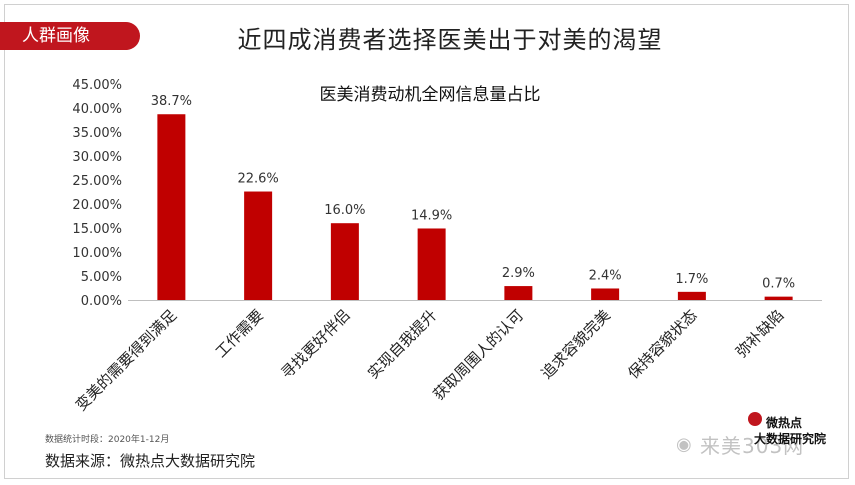 This screenshot has width=855, height=485. I want to click on logo-icon, so click(755, 419).